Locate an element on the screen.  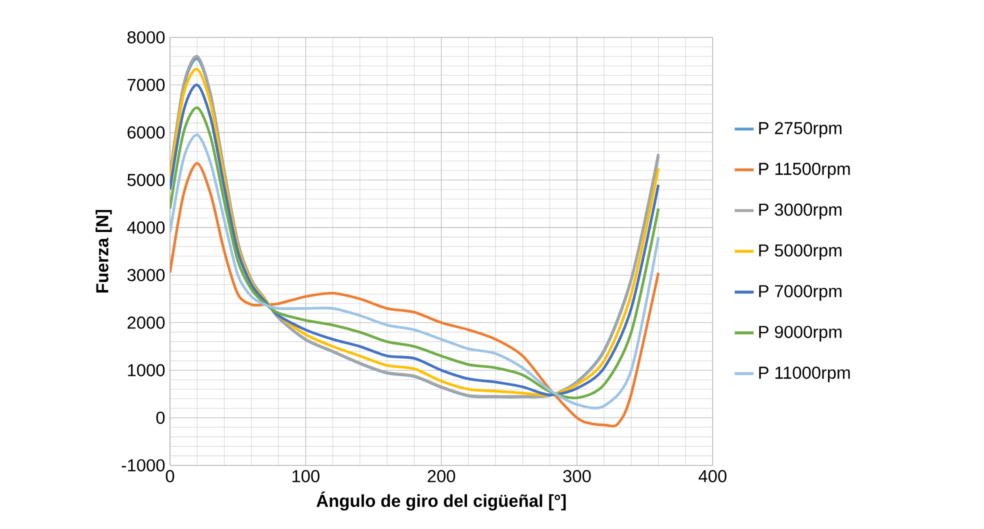
legend-label: P 7000rpm is located at coordinates (800, 292).